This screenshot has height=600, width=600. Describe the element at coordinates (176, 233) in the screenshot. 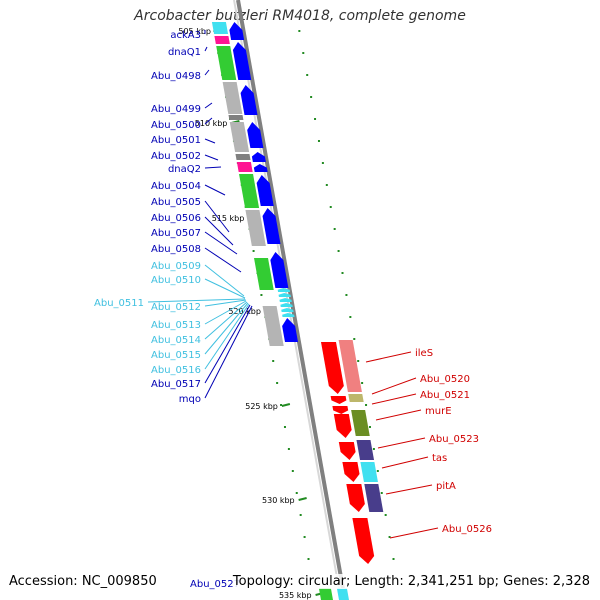

I see `gene-label: Abu_0507` at that location.